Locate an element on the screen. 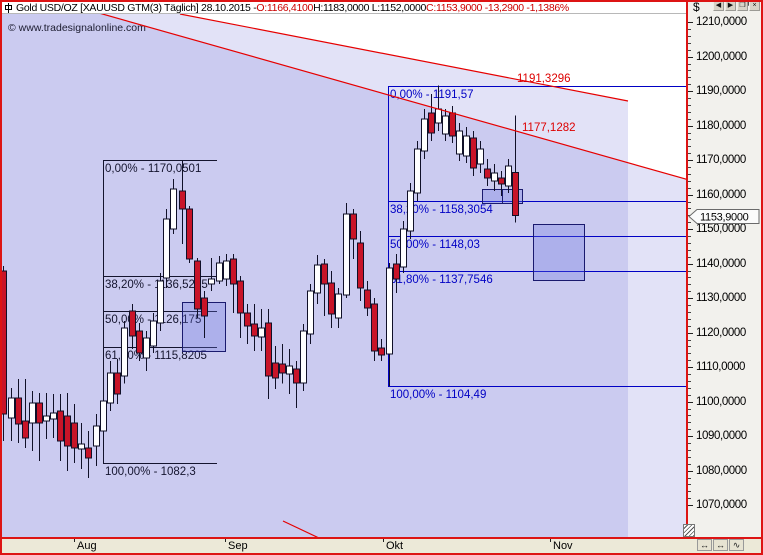 The width and height of the screenshot is (763, 555). fib-right-label: 61,80% - 1137,7546 is located at coordinates (441, 280).